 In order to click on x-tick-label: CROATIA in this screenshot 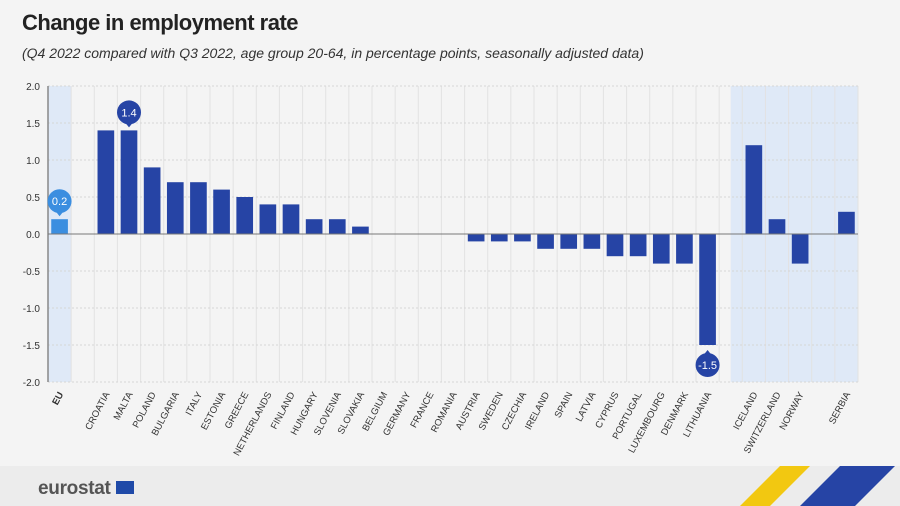, I will do `click(98, 411)`.